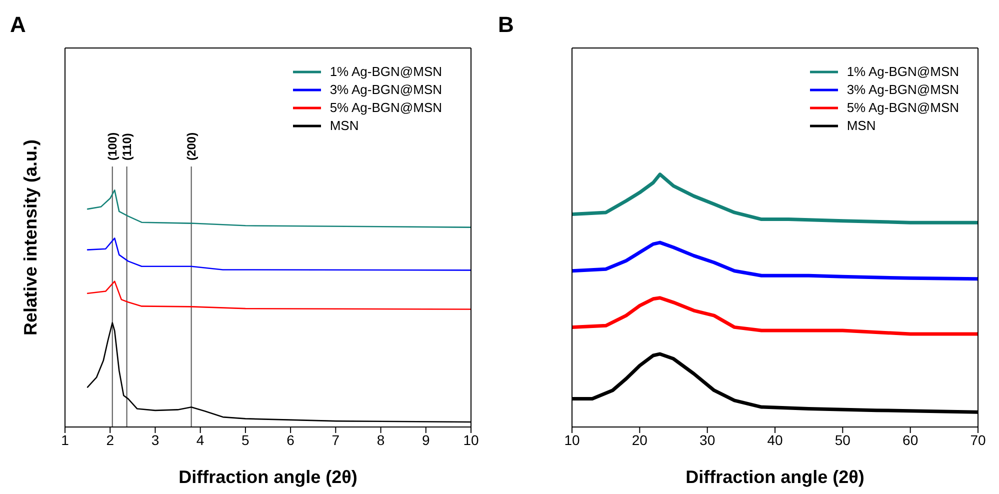 The height and width of the screenshot is (494, 999). Describe the element at coordinates (65, 440) in the screenshot. I see `x-tick-label: 1` at that location.